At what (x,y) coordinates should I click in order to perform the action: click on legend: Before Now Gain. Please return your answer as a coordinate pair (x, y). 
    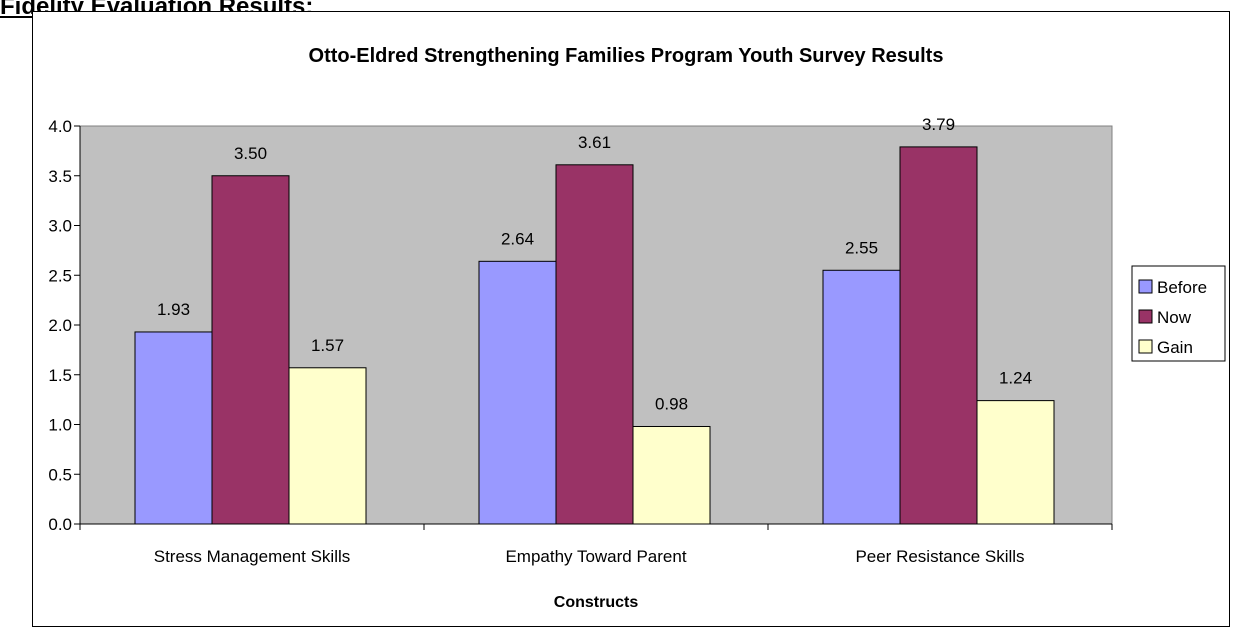
    Looking at the image, I should click on (1178, 313).